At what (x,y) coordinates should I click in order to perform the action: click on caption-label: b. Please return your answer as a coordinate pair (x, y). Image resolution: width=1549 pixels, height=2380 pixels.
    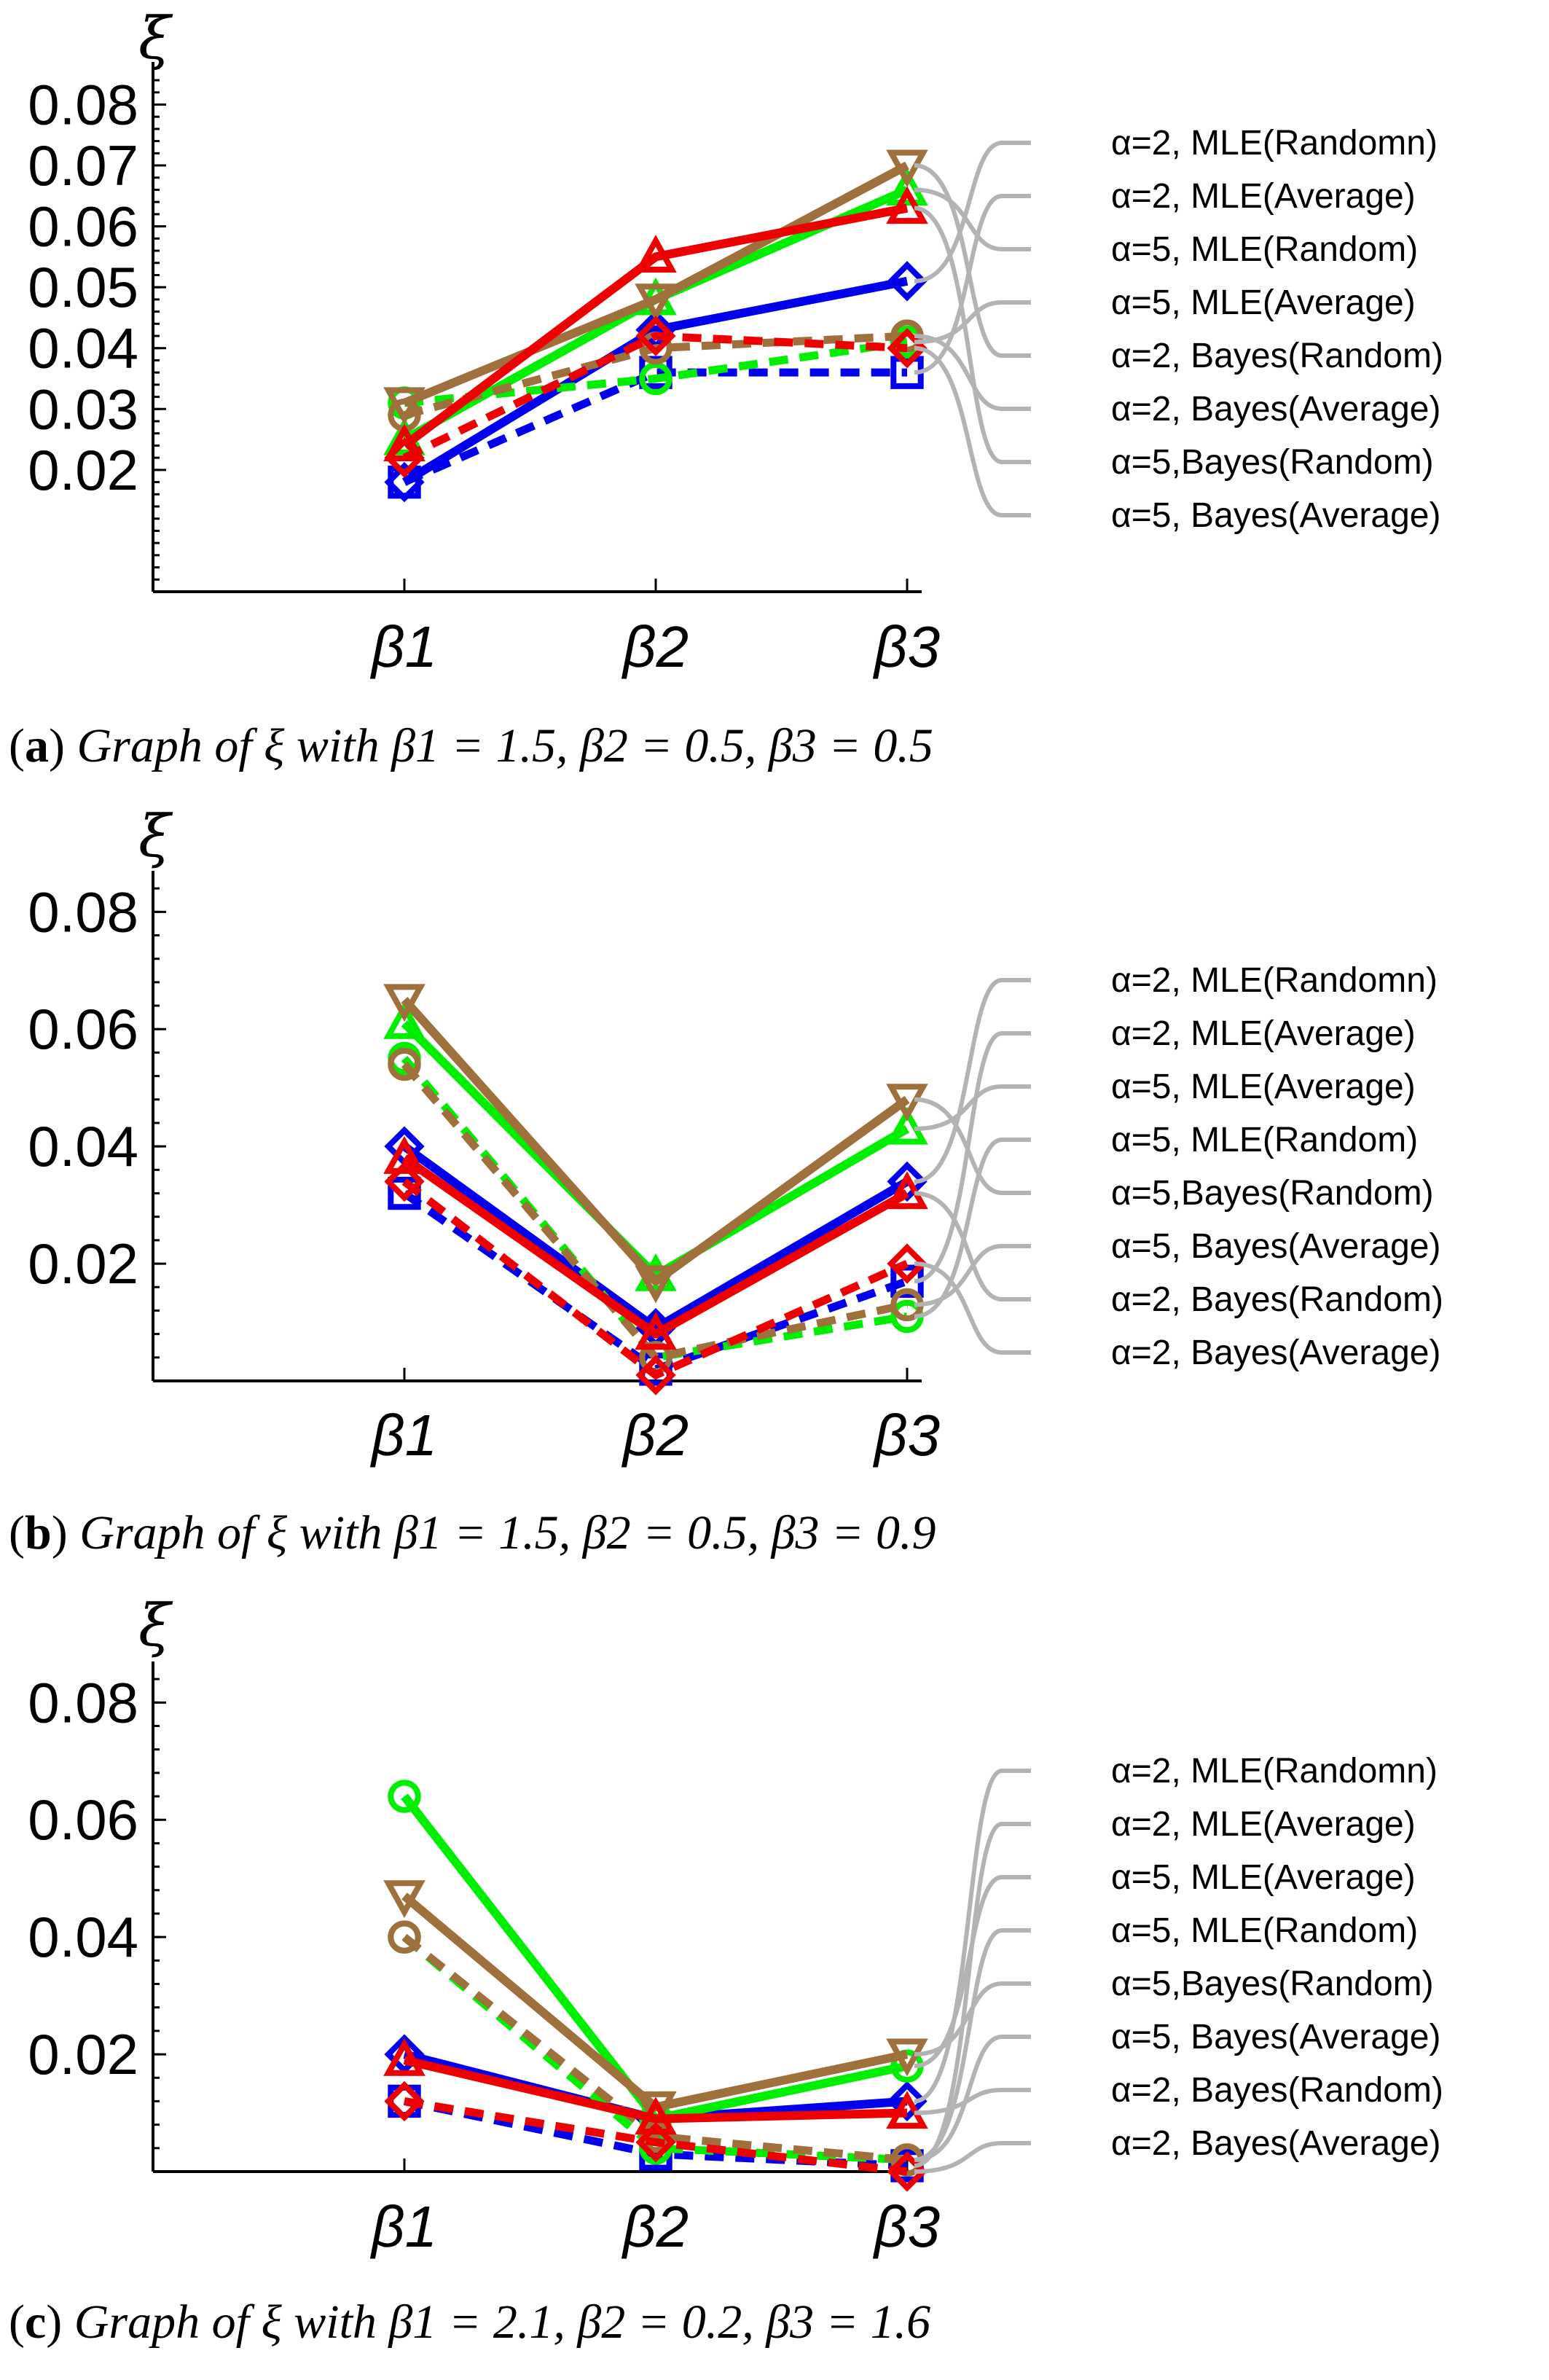
    Looking at the image, I should click on (38, 1532).